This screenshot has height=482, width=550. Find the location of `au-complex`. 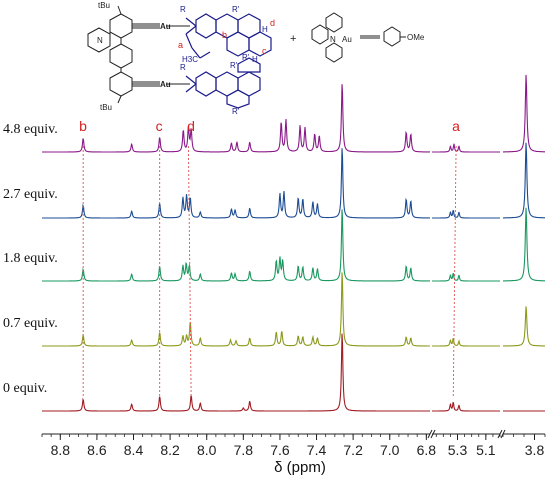

au-complex is located at coordinates (358, 37).